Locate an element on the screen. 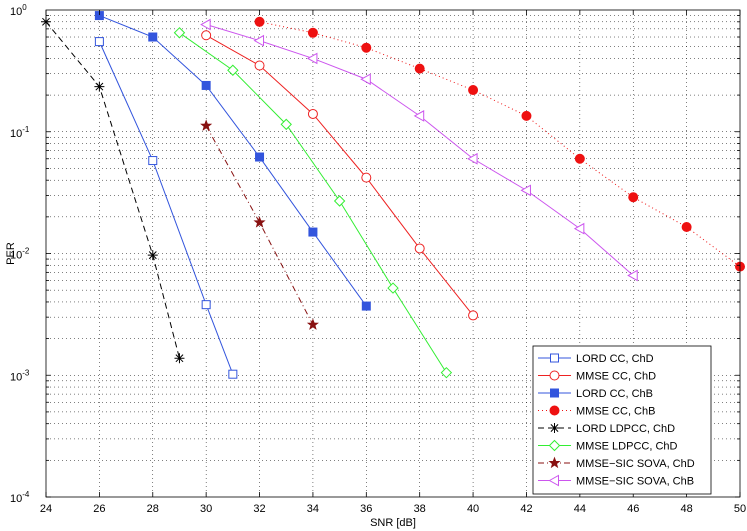 This screenshot has height=531, width=747. legend-box is located at coordinates (622, 420).